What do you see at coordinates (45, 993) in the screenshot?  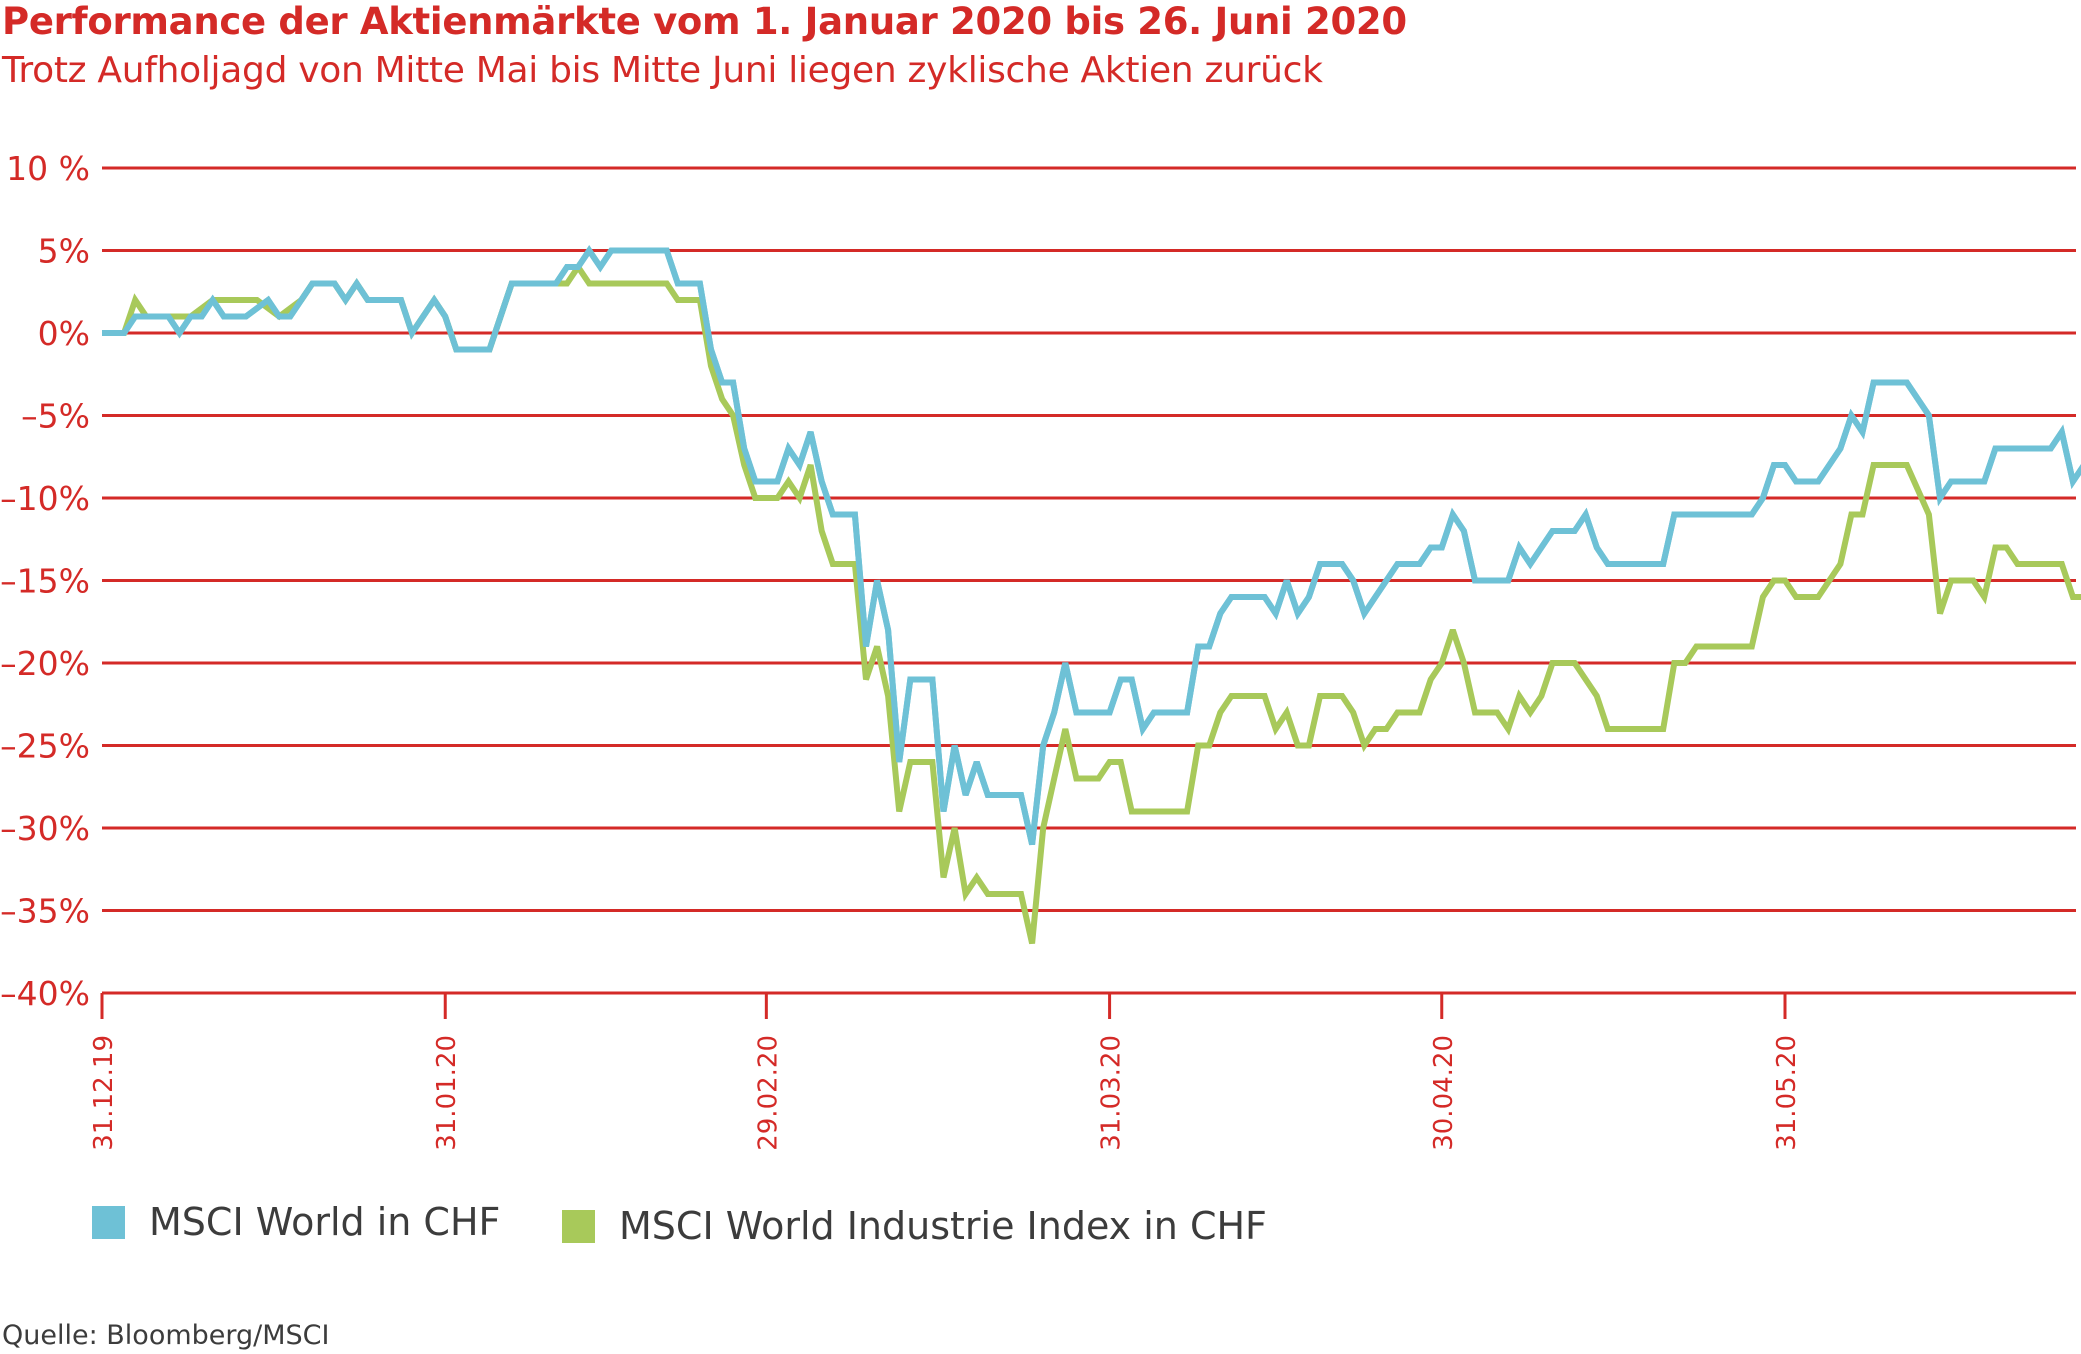 I see `y-tick-label: –40%` at bounding box center [45, 993].